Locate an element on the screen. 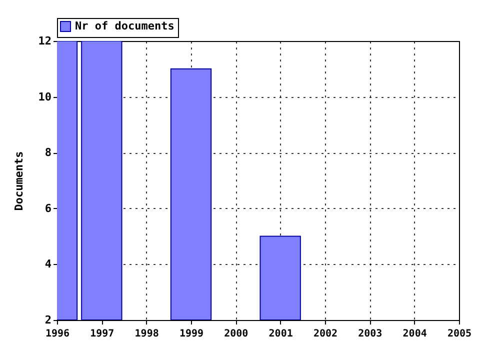  legend-label: Nr of documents is located at coordinates (124, 26).